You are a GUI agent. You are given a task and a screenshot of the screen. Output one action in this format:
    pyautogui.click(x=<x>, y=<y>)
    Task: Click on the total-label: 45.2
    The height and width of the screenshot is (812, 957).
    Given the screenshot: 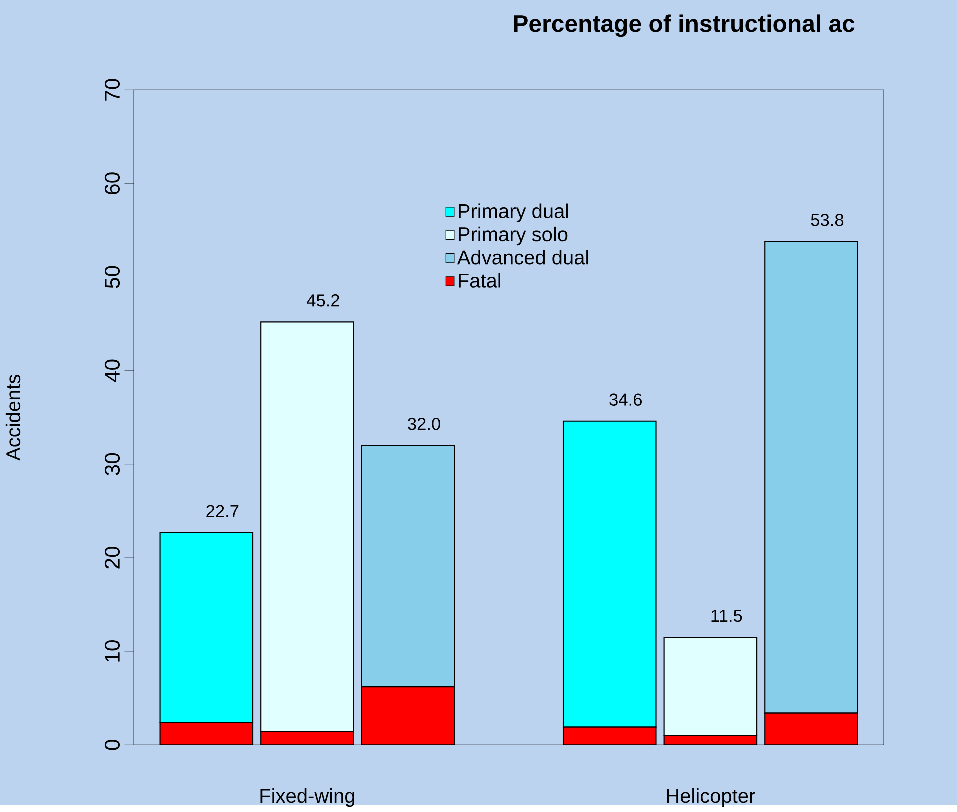 What is the action you would take?
    pyautogui.click(x=323, y=301)
    